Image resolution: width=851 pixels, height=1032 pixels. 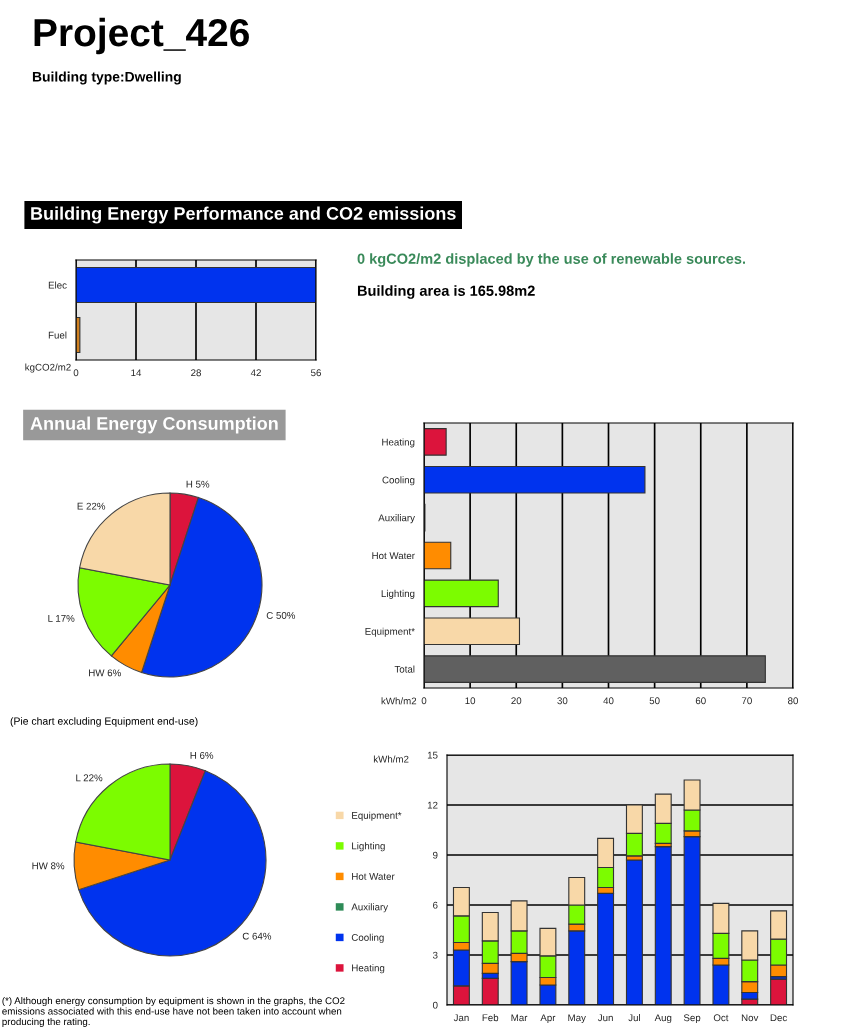 I want to click on y-tick-label: Cooling, so click(x=398, y=481).